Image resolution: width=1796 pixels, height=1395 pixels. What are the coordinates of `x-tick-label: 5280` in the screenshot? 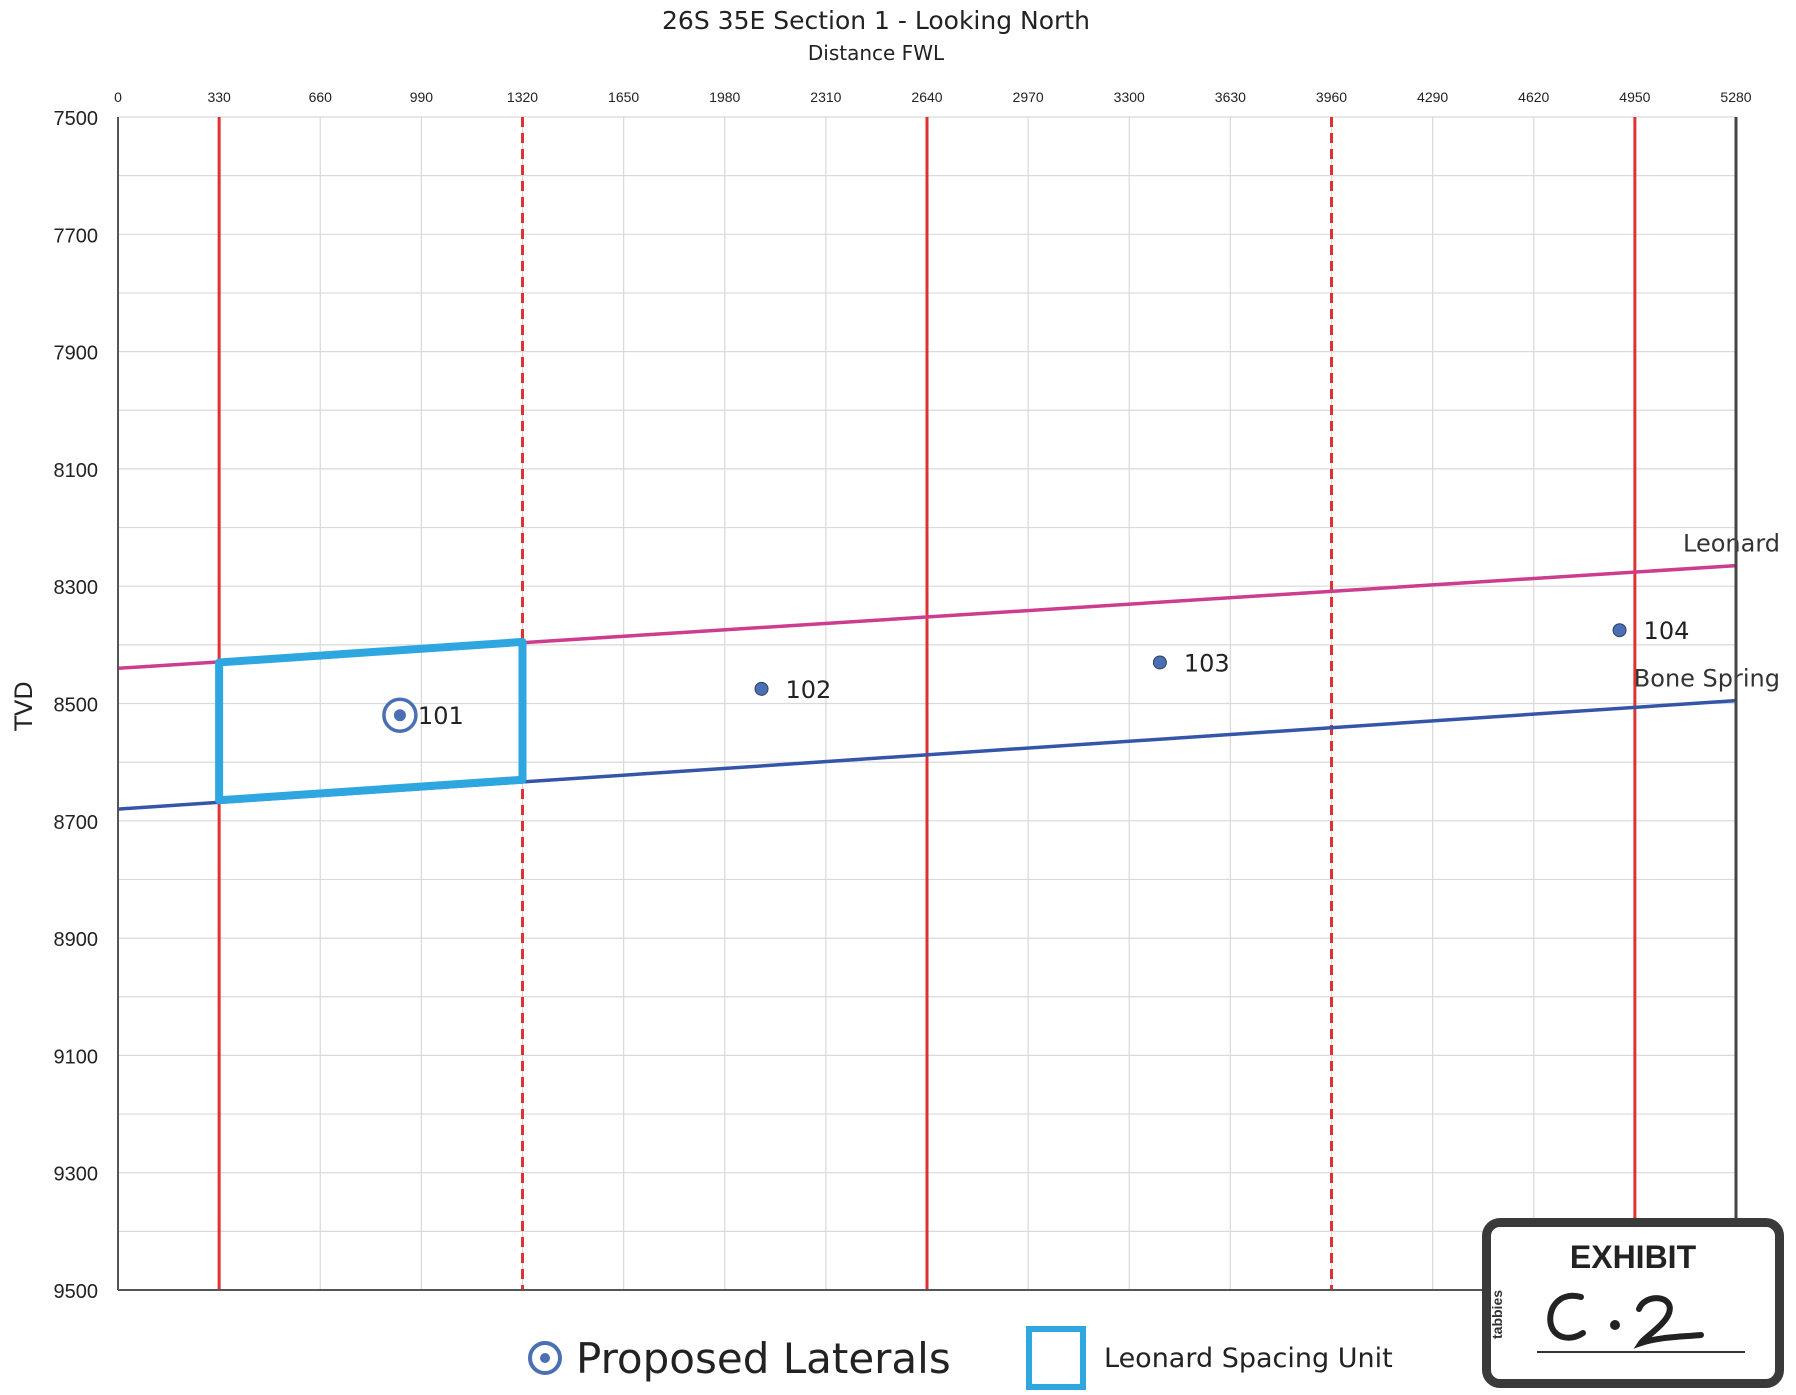 It's located at (1735, 97).